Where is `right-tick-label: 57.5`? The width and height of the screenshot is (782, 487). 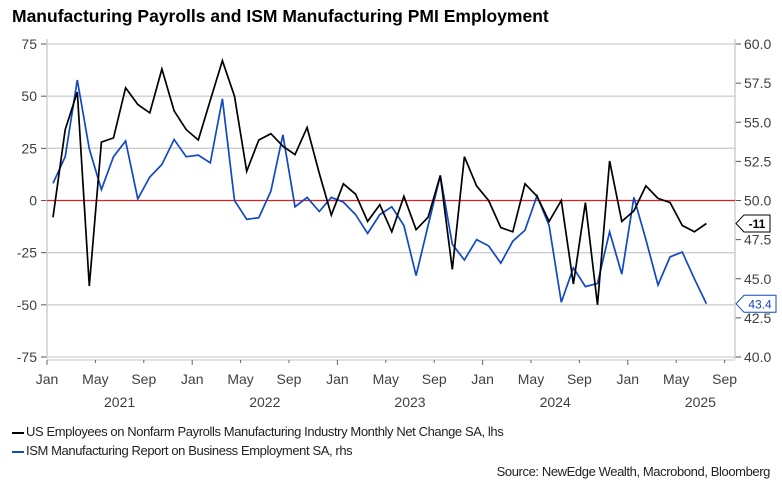 right-tick-label: 57.5 is located at coordinates (757, 83).